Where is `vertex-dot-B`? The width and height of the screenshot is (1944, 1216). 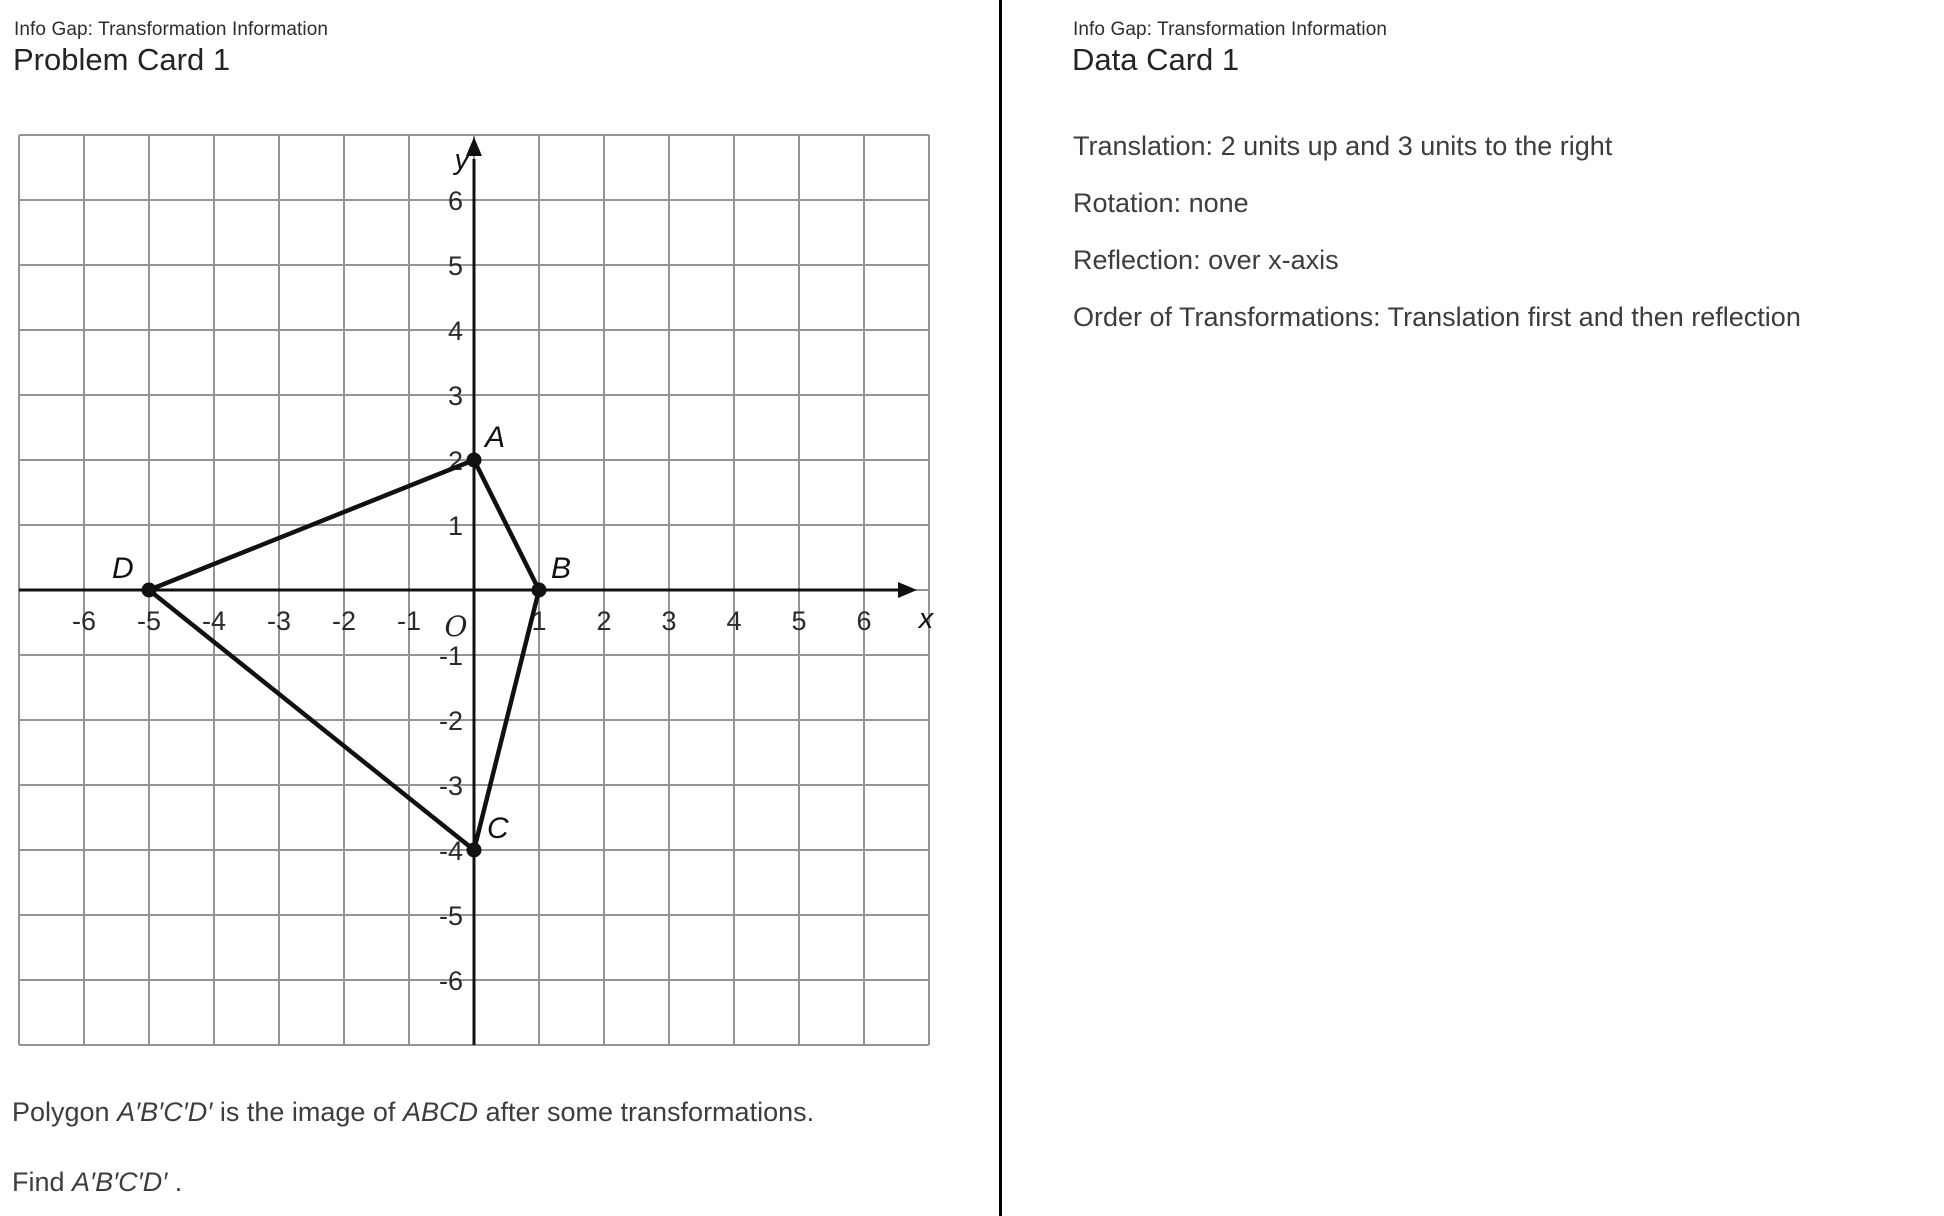 vertex-dot-B is located at coordinates (539, 590).